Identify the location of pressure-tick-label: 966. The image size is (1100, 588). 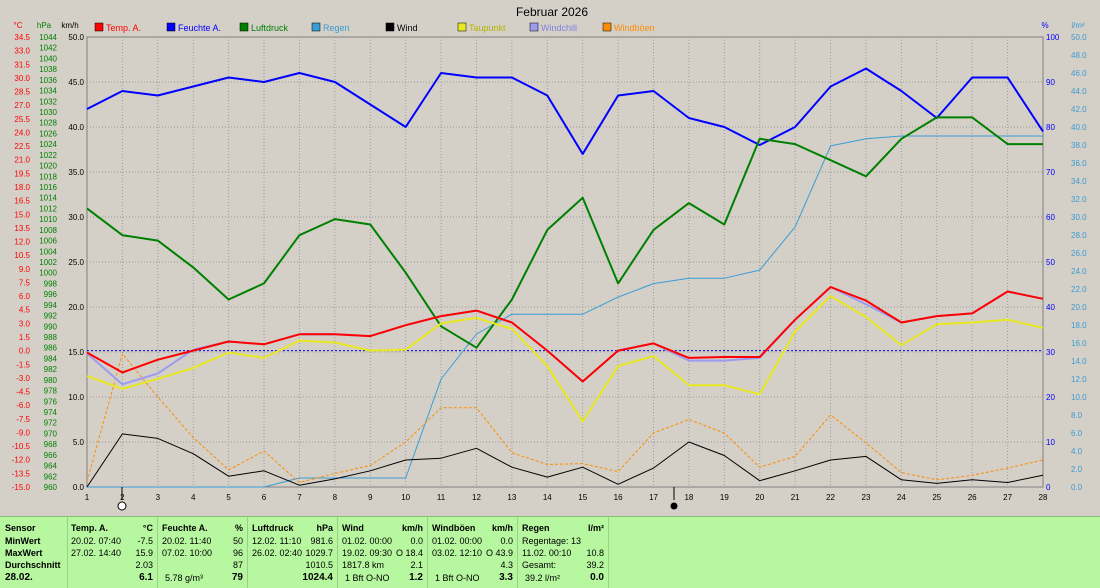
(51, 455).